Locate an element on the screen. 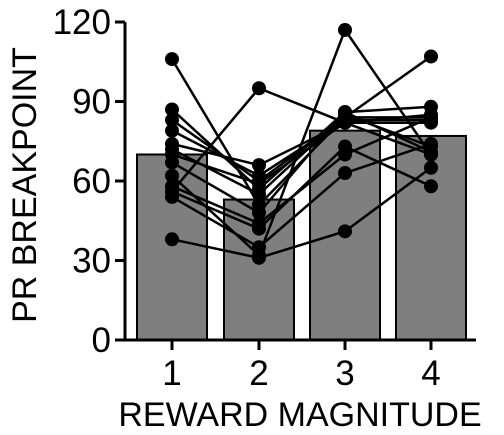  x-tick-label-2: 2 is located at coordinates (258, 373).